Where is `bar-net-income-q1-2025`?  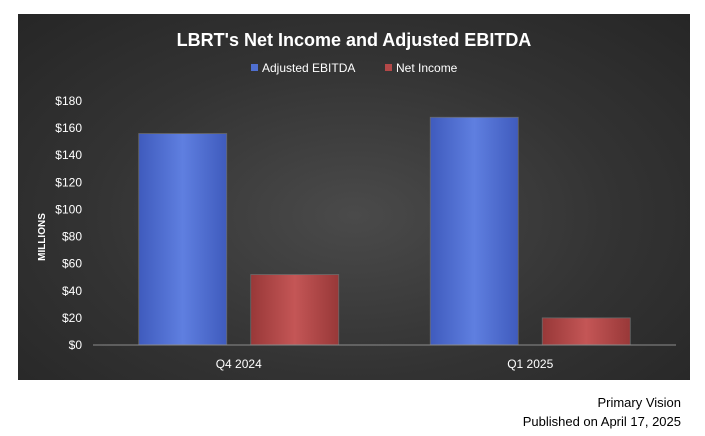
bar-net-income-q1-2025 is located at coordinates (586, 331).